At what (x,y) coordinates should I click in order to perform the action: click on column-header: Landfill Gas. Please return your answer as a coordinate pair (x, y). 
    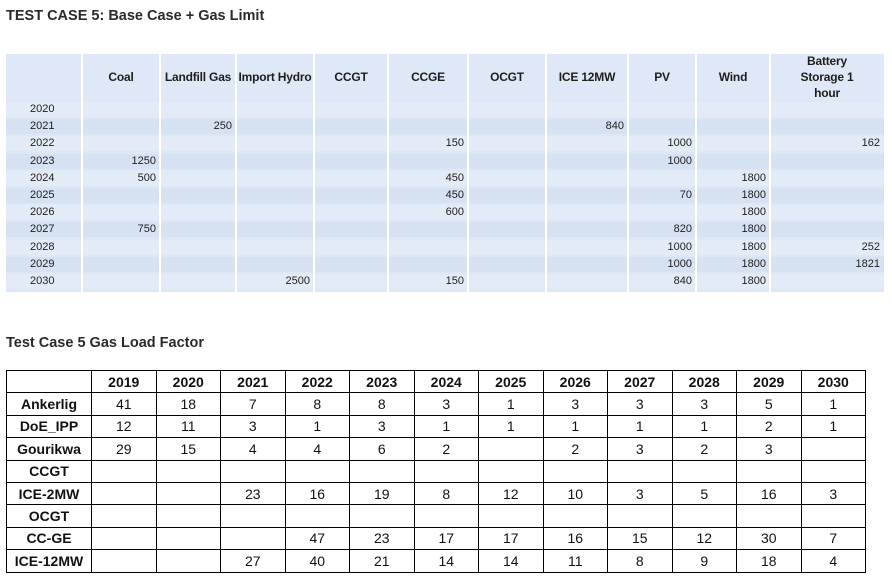
    Looking at the image, I should click on (198, 77).